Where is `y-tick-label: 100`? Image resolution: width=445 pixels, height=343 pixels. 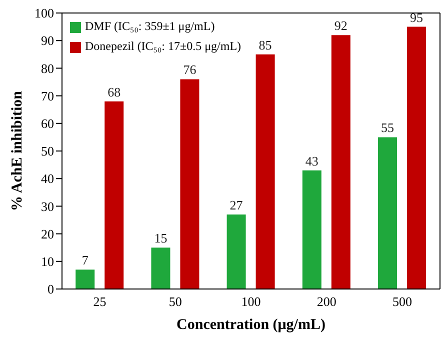
y-tick-label: 100 is located at coordinates (44, 13).